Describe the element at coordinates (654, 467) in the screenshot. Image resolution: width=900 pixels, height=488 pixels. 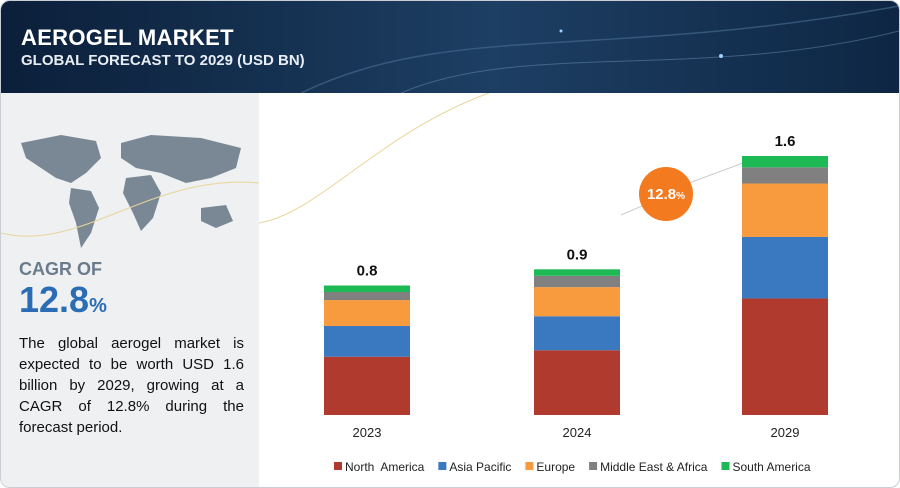
I see `legend-label: Middle East & Africa` at that location.